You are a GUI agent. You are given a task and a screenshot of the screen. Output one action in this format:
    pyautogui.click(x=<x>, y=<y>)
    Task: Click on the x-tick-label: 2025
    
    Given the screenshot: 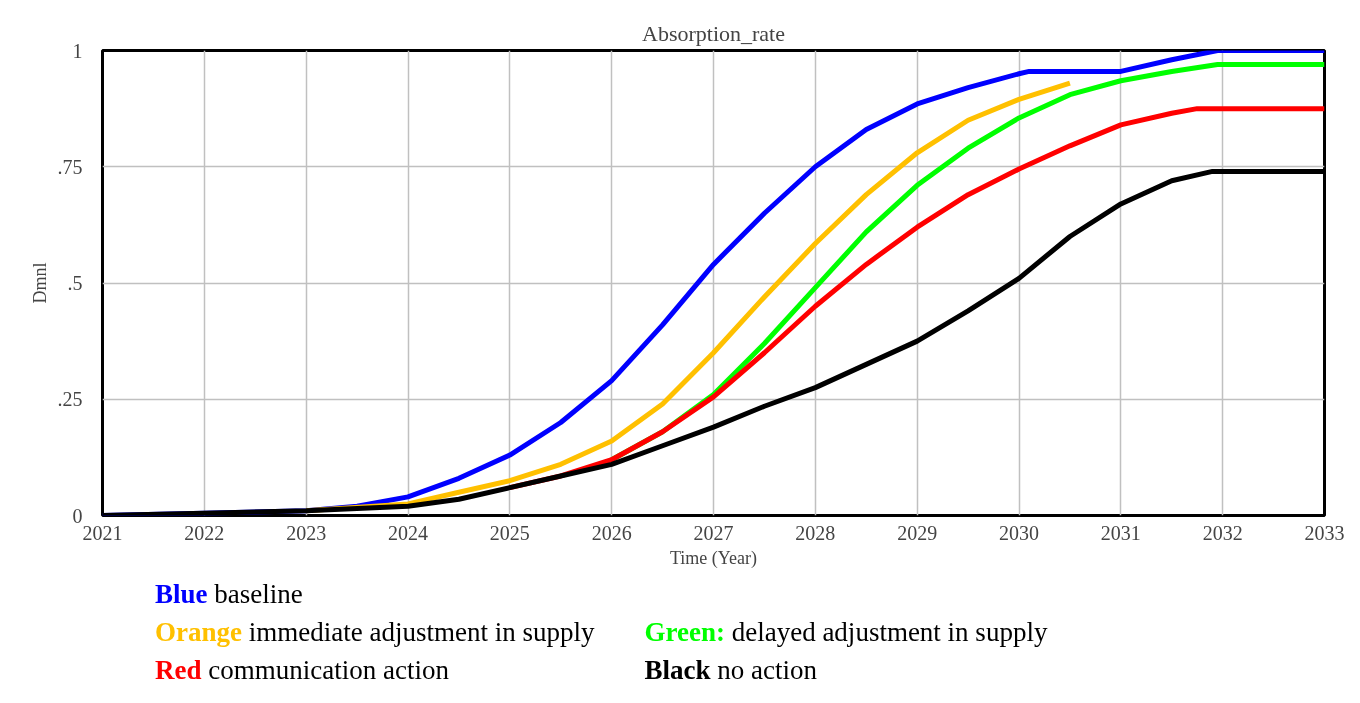 What is the action you would take?
    pyautogui.click(x=509, y=532)
    